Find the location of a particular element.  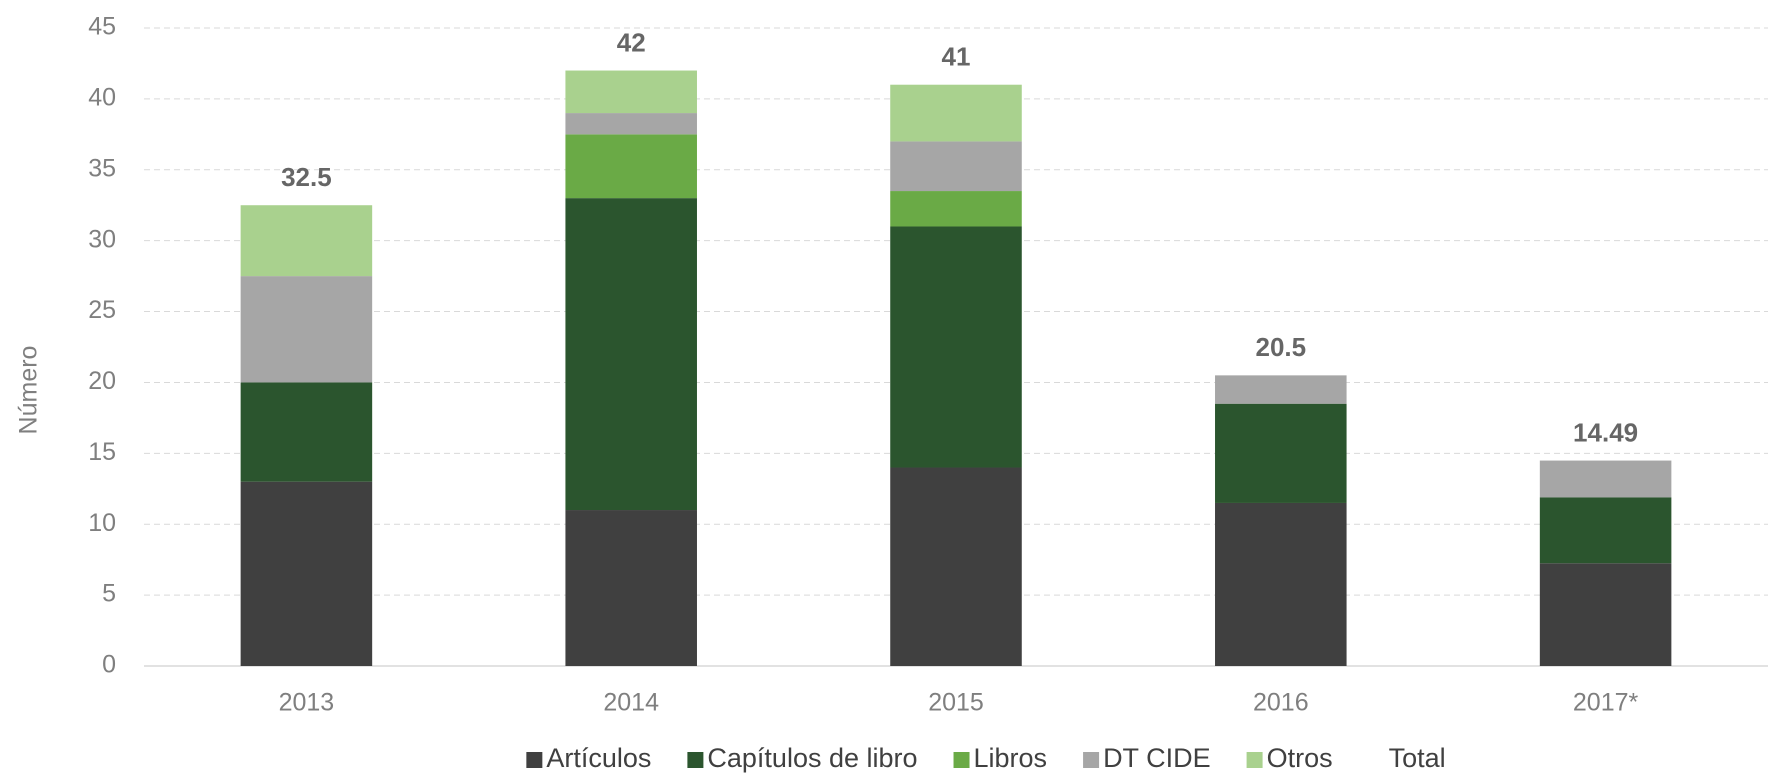

y-tick-label: 35 is located at coordinates (102, 168).